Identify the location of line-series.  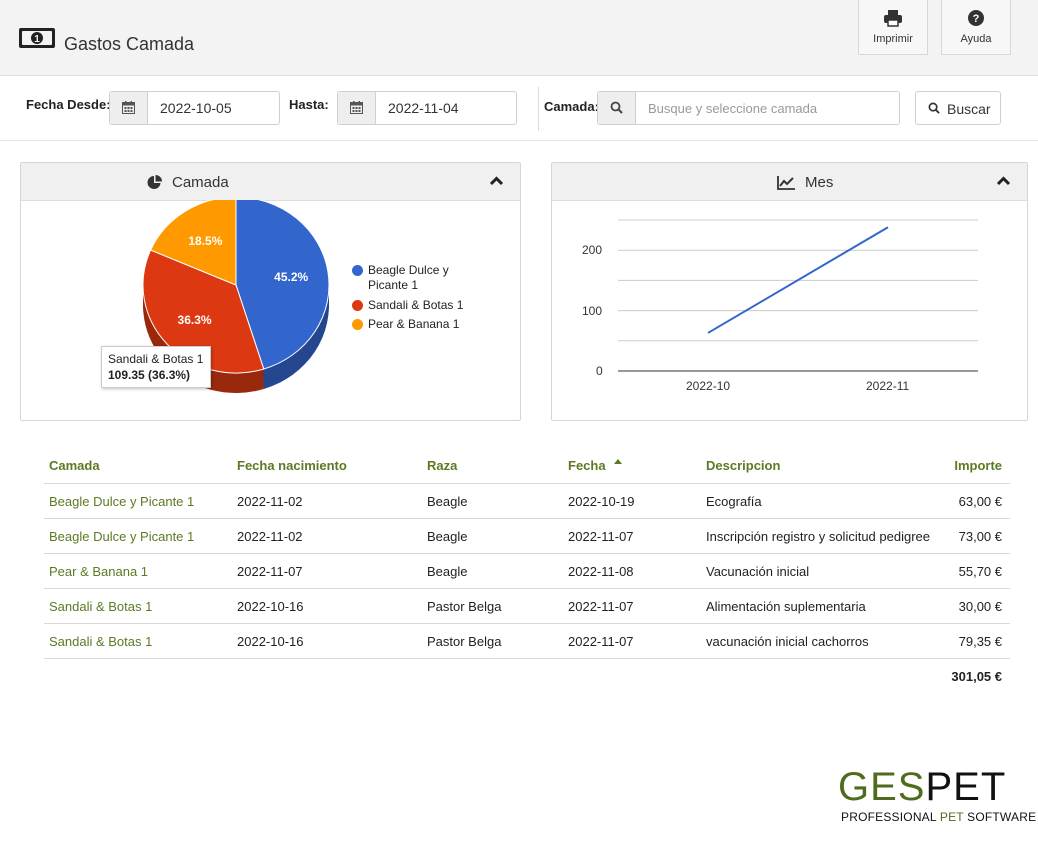
(798, 280).